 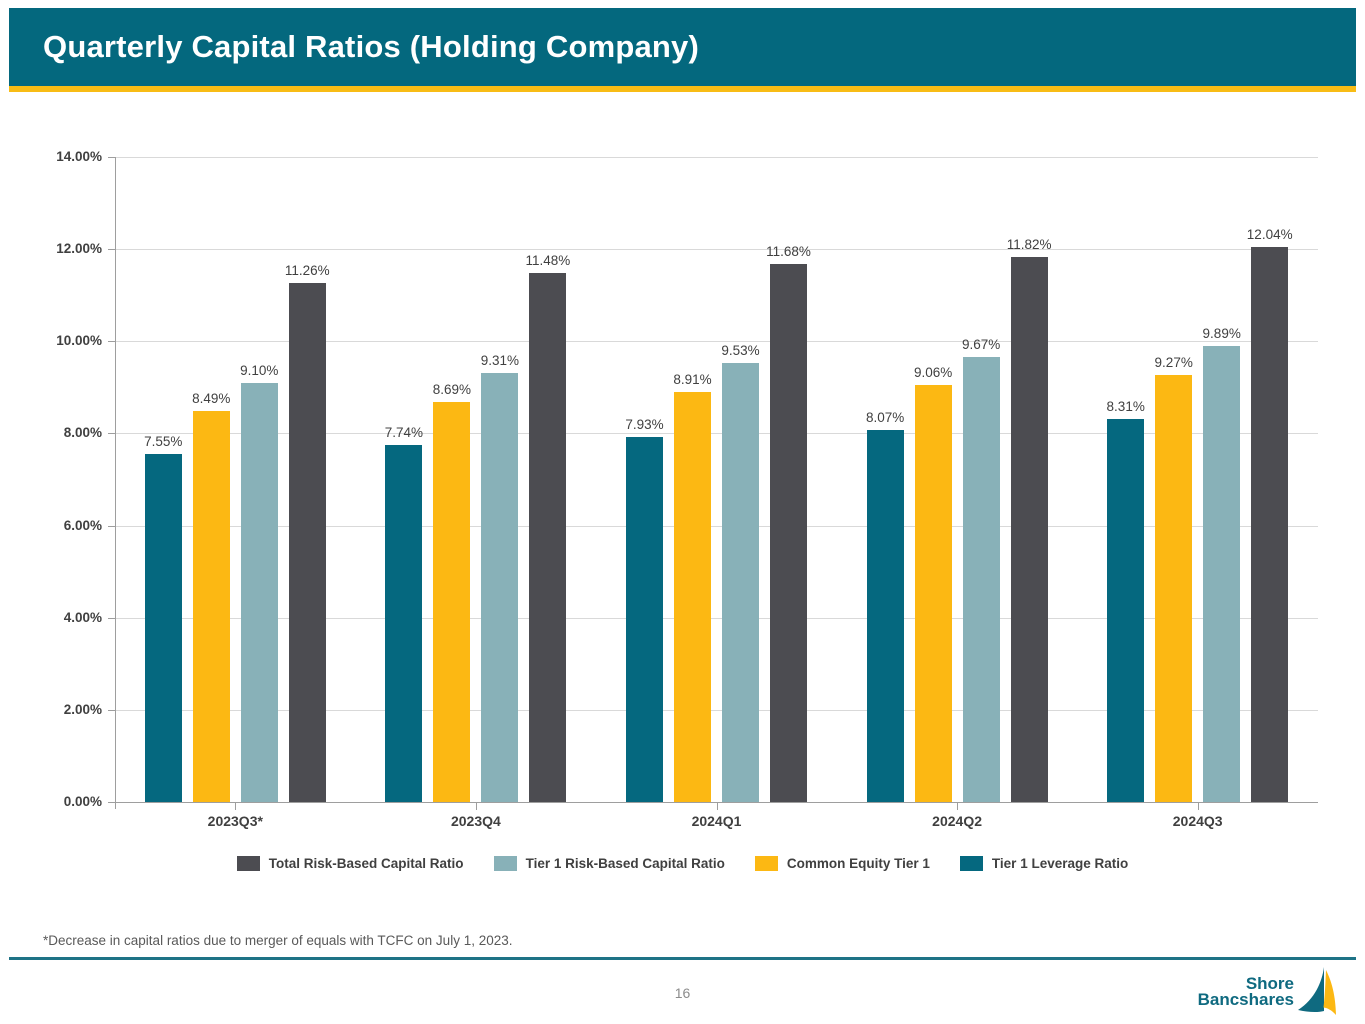 What do you see at coordinates (452, 389) in the screenshot?
I see `bar-data-label: 8.69%` at bounding box center [452, 389].